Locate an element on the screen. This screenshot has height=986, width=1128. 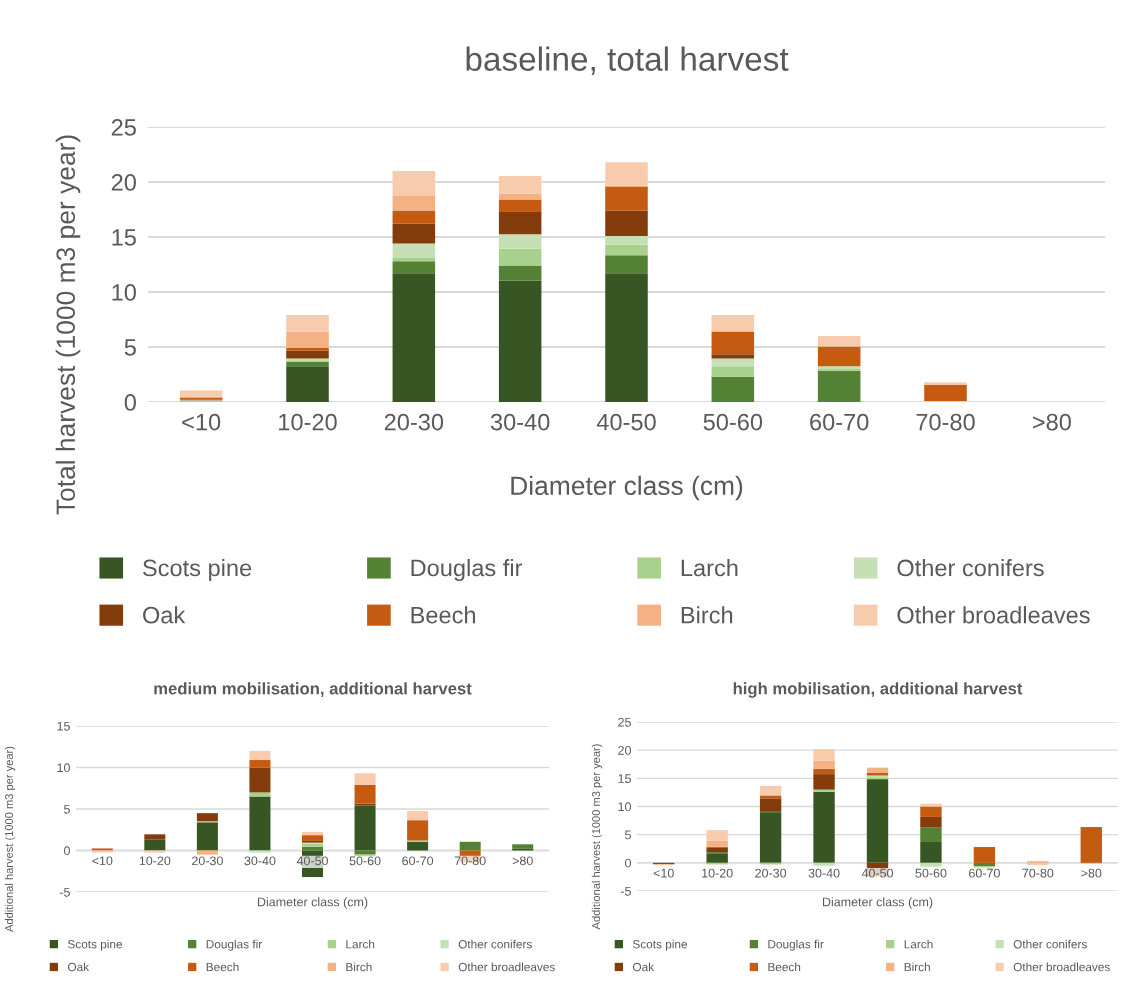
chart-title: medium mobilisation, additional harvest is located at coordinates (313, 689).